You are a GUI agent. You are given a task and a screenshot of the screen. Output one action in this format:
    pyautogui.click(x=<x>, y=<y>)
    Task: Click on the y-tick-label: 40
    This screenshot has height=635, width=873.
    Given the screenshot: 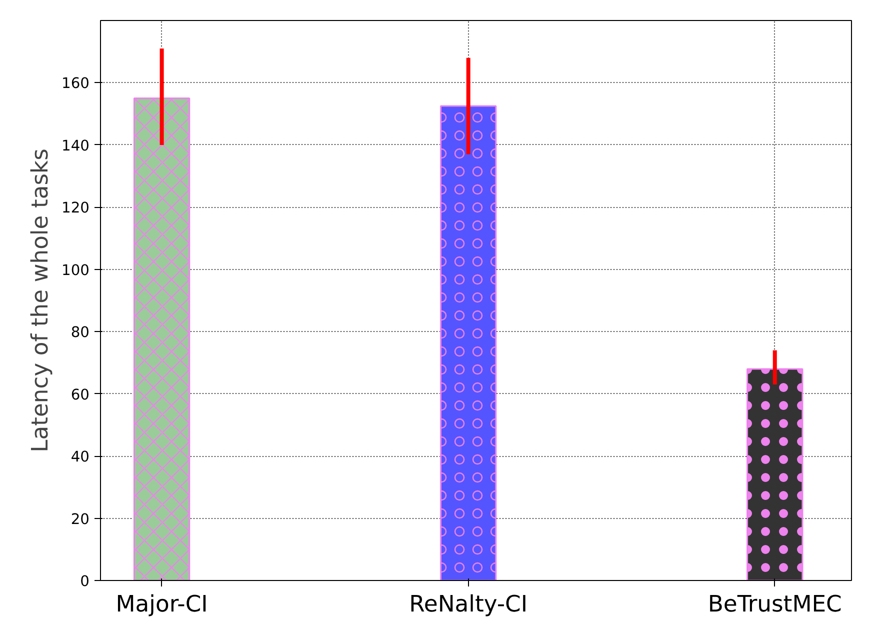 What is the action you would take?
    pyautogui.click(x=80, y=457)
    